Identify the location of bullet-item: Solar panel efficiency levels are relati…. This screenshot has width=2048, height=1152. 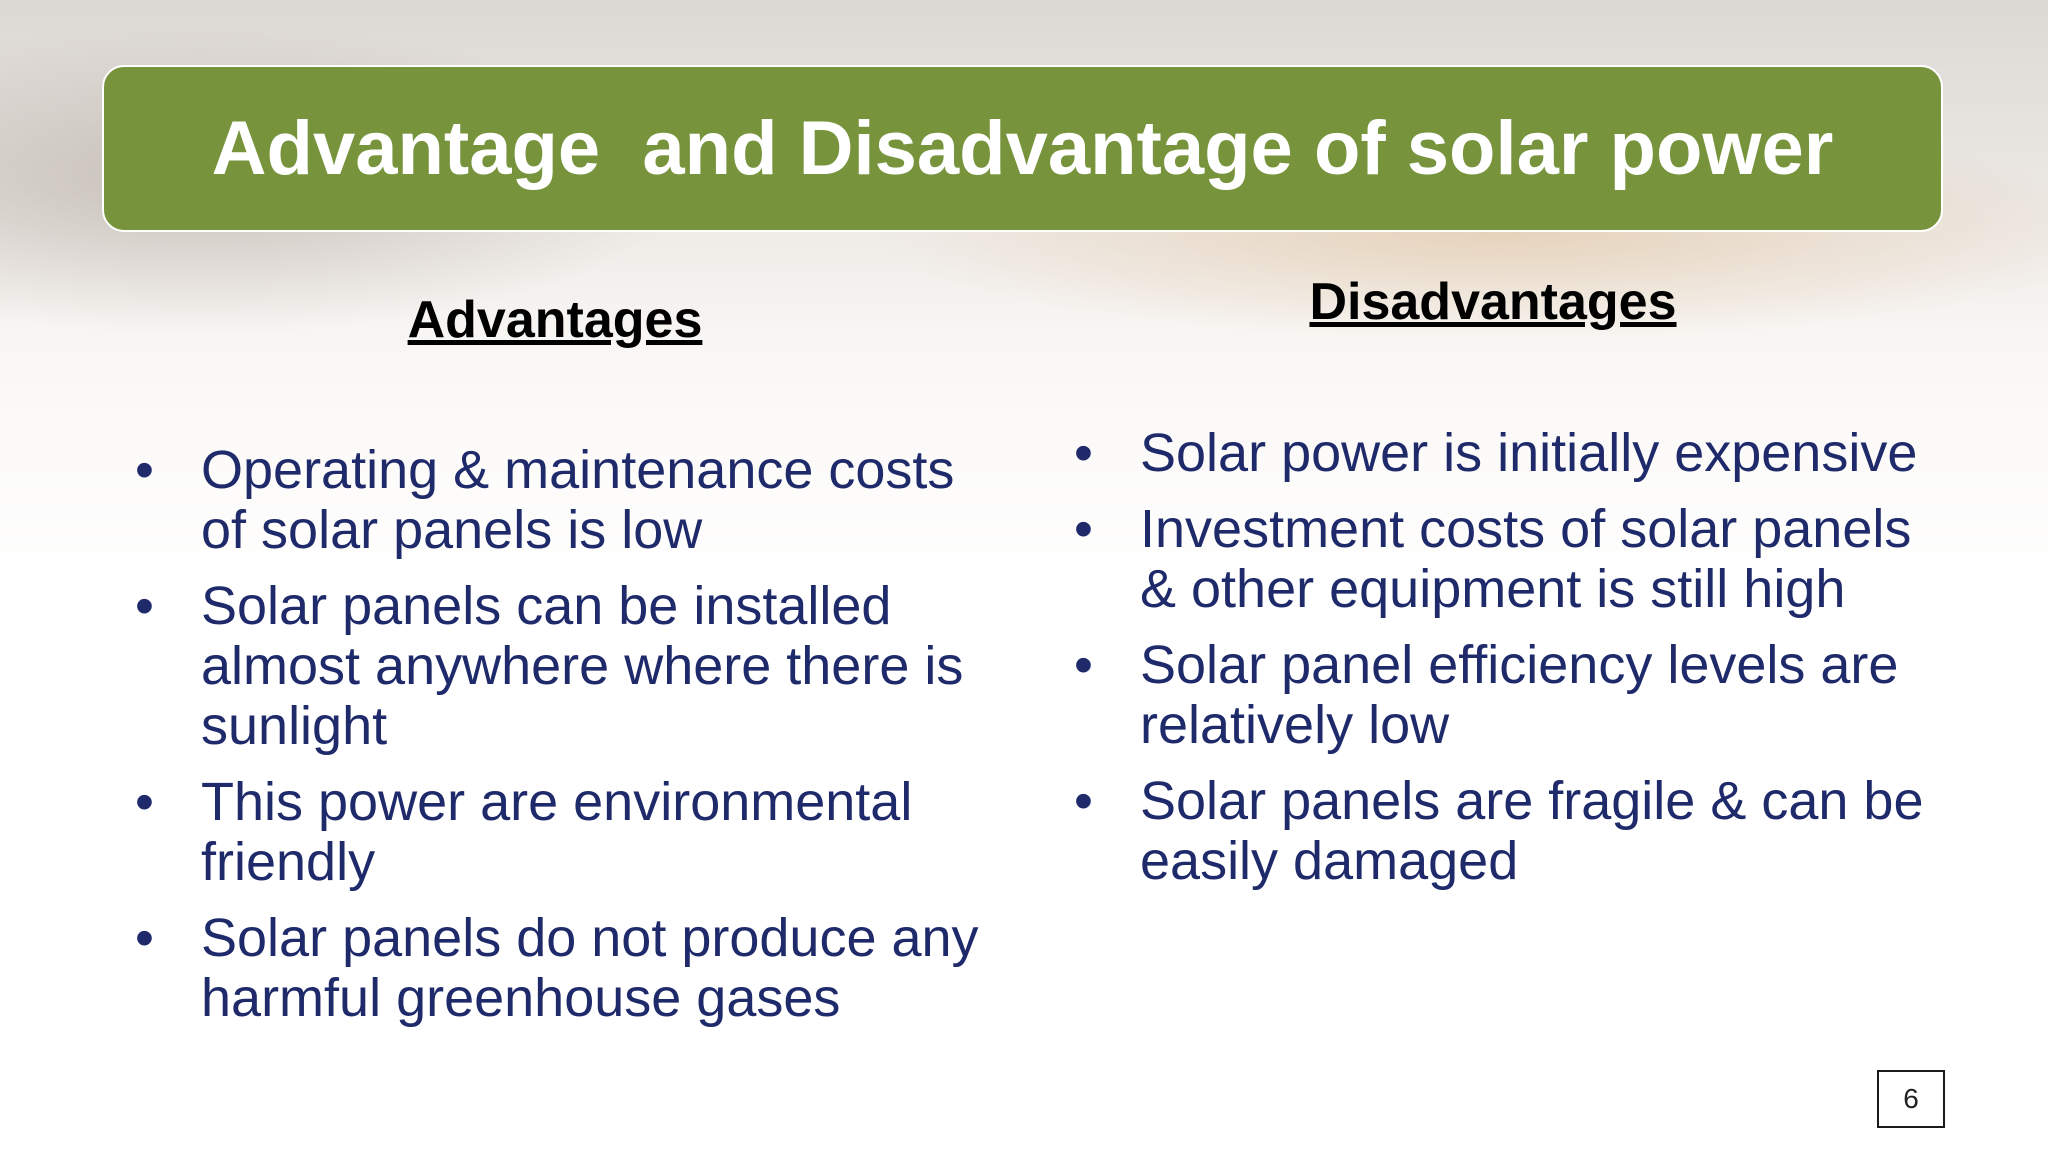
(1502, 695).